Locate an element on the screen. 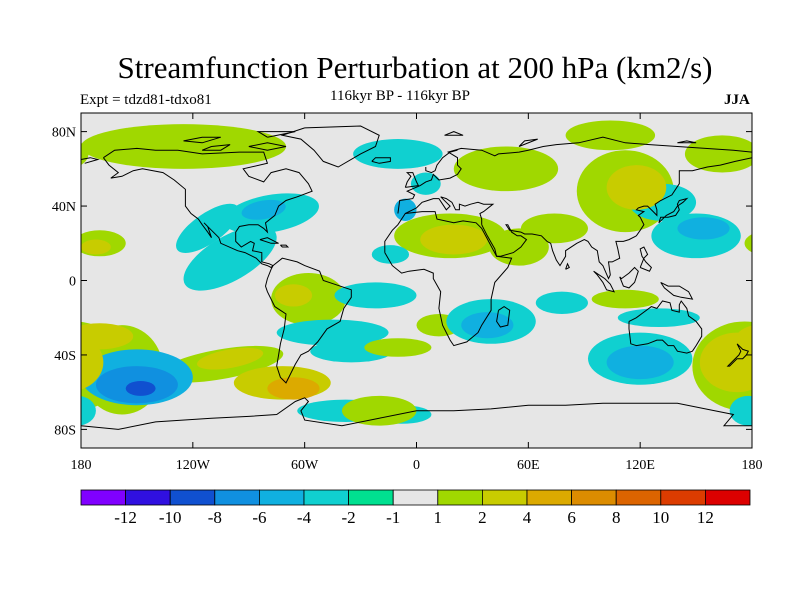 The height and width of the screenshot is (600, 800). colorbar-label: 2 is located at coordinates (482, 517).